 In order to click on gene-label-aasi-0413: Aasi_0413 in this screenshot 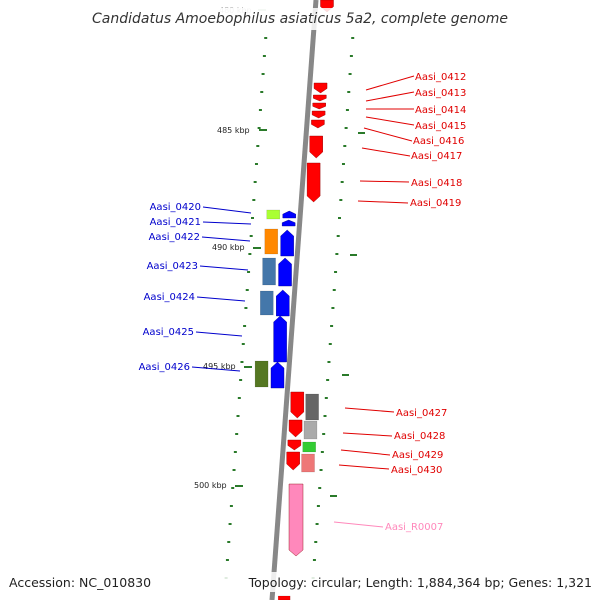, I will do `click(440, 93)`.